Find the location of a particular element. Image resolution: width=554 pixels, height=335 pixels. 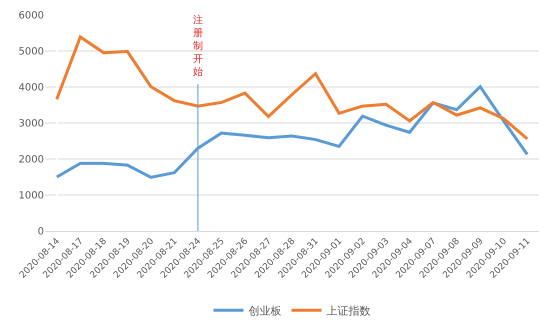

ref-line-label: 注册制开始 is located at coordinates (198, 46).